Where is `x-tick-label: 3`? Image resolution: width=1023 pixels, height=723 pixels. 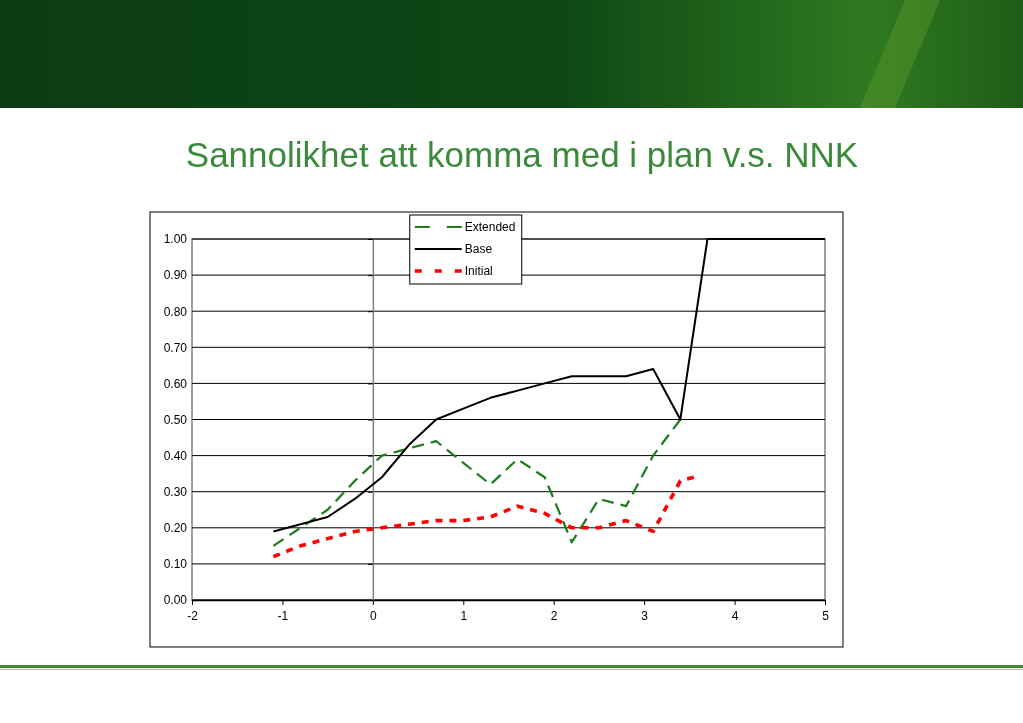 x-tick-label: 3 is located at coordinates (645, 616).